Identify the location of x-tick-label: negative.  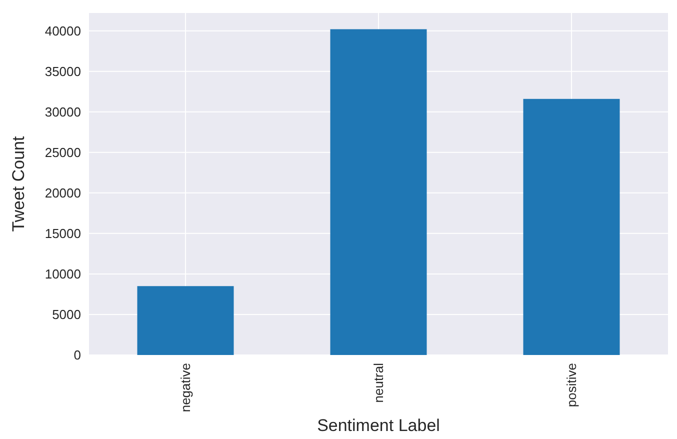
(186, 387).